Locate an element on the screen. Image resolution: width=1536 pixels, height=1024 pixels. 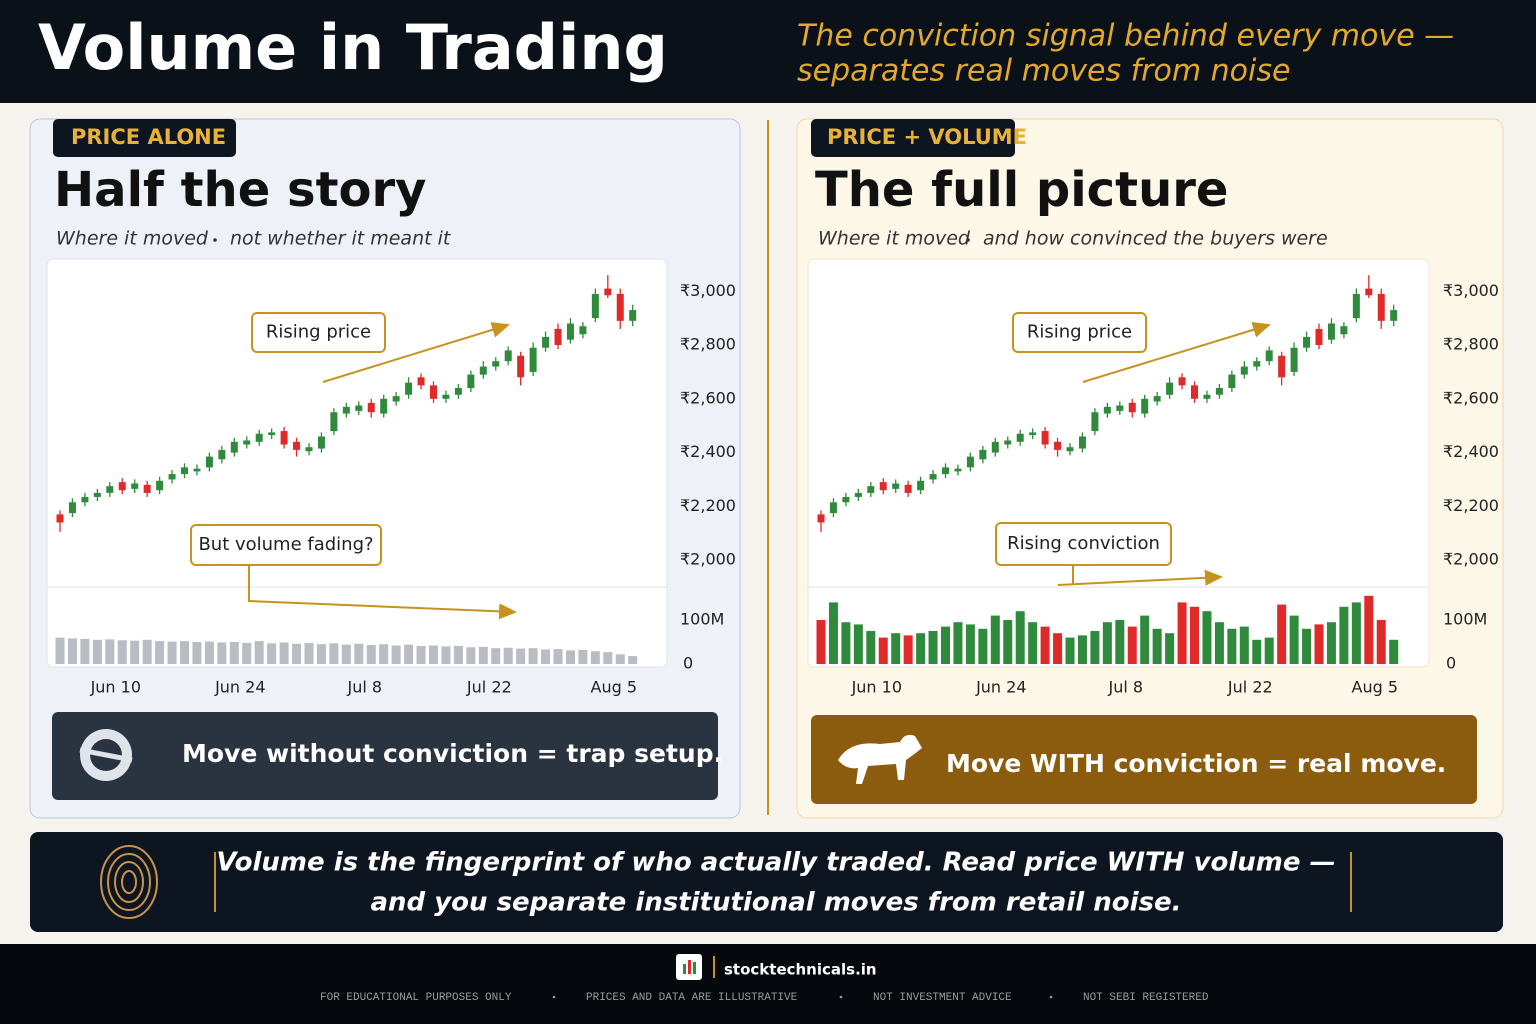
footnote: NOT INVESTMENT ADVICE is located at coordinates (942, 998).